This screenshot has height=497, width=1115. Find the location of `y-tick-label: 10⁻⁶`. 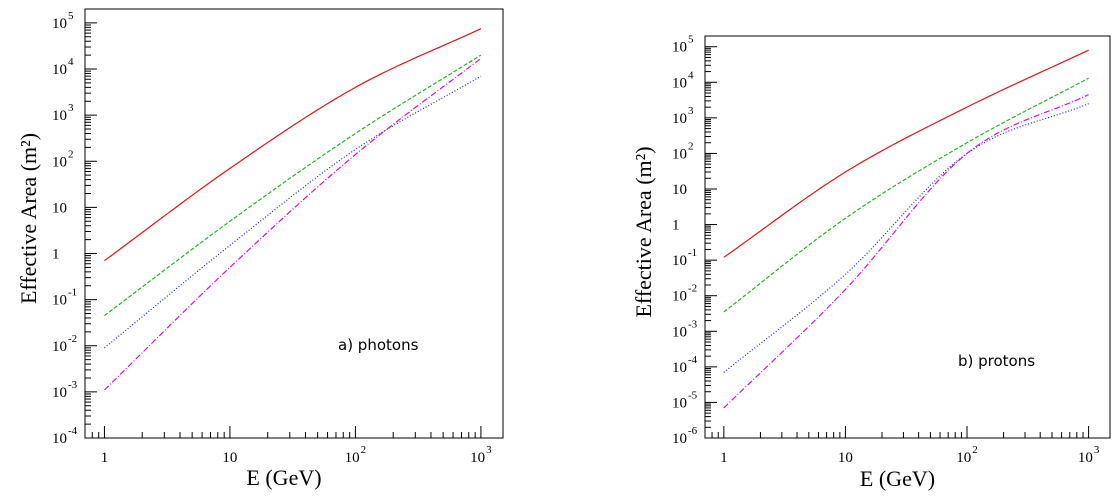

y-tick-label: 10⁻⁶ is located at coordinates (685, 436).